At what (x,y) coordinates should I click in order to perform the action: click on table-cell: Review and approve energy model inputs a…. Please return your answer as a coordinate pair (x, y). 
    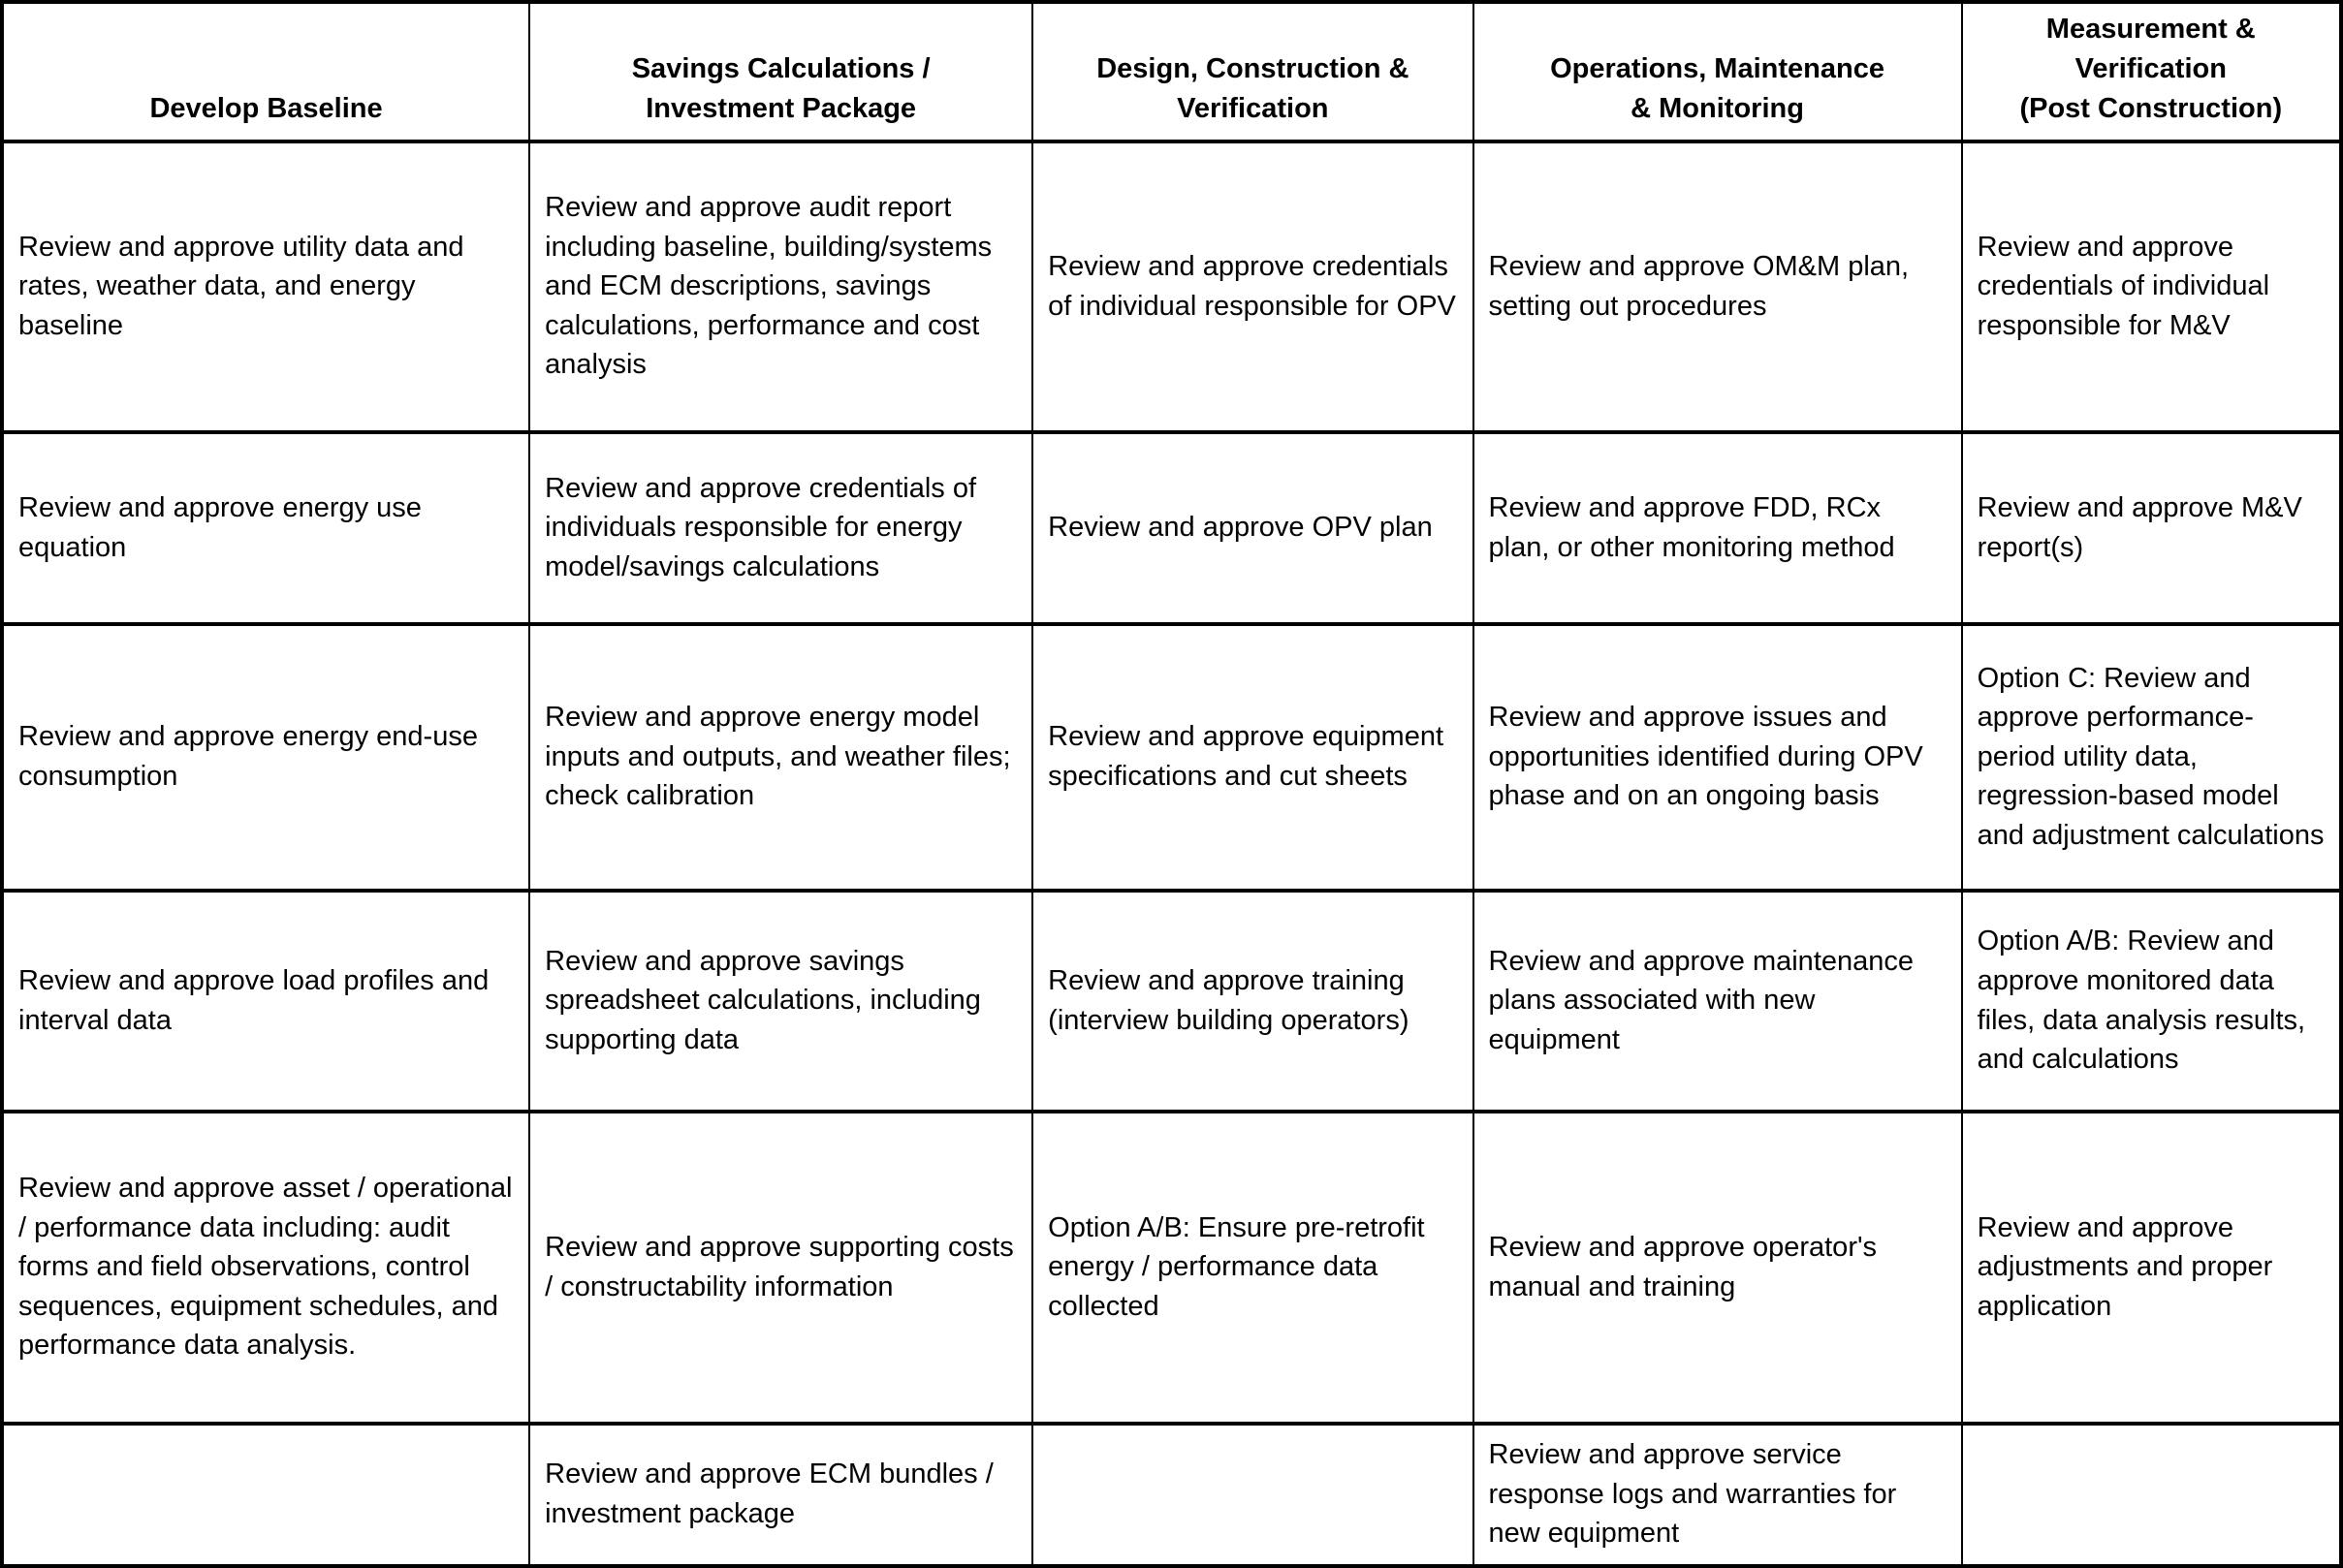
    Looking at the image, I should click on (781, 757).